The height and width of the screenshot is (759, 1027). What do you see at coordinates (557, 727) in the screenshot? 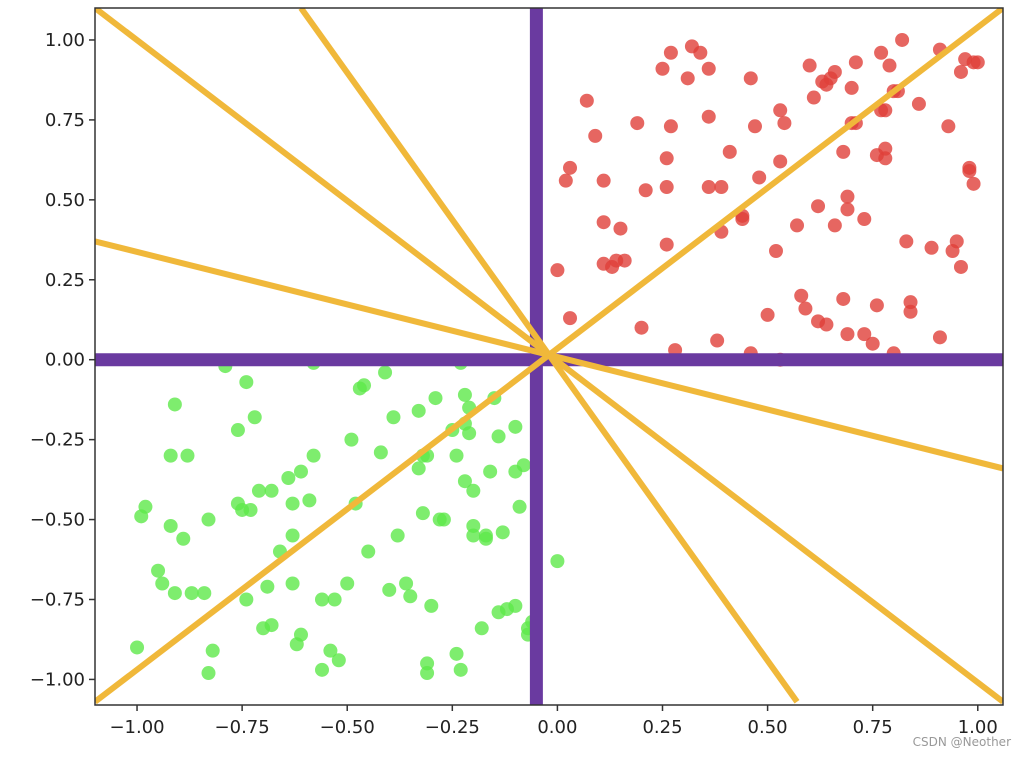
I see `x-tick-label: 0.00` at bounding box center [557, 727].